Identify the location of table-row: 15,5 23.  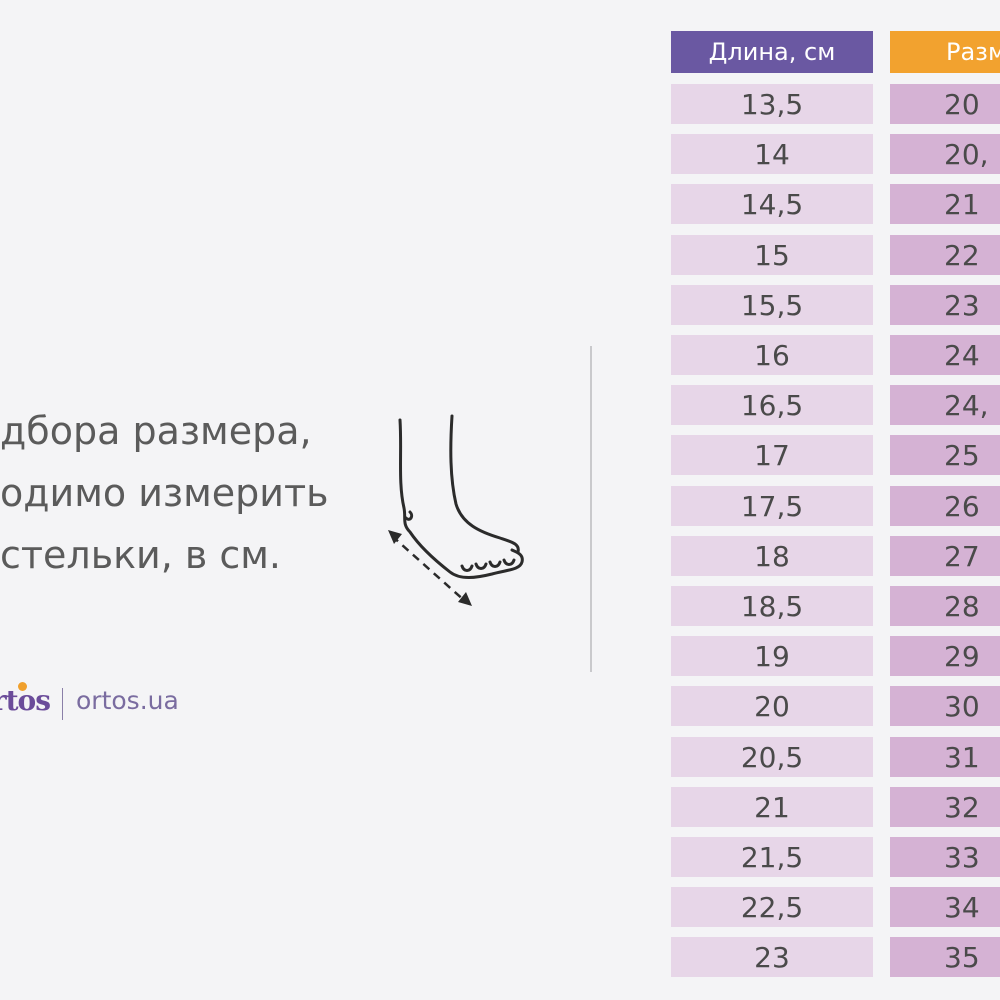
(835, 304).